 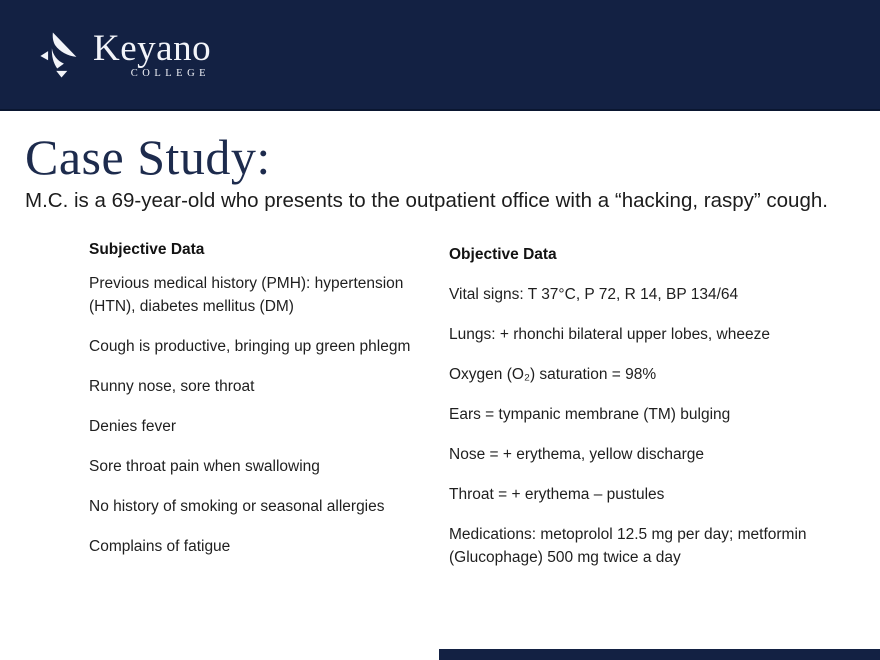 I want to click on objective-heading: Objective Data, so click(x=503, y=254).